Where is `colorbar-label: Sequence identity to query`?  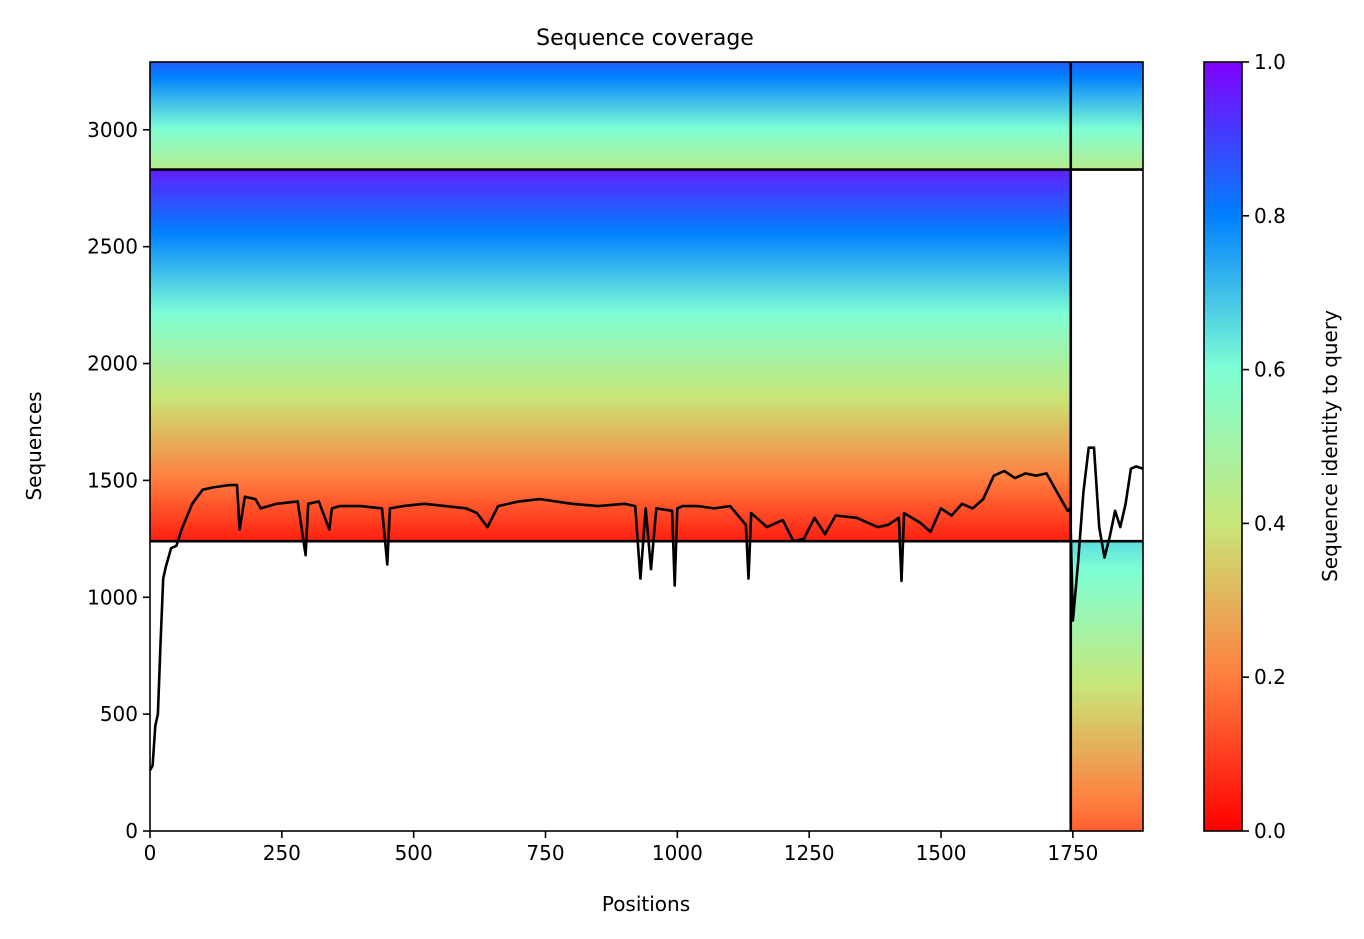
colorbar-label: Sequence identity to query is located at coordinates (1330, 446).